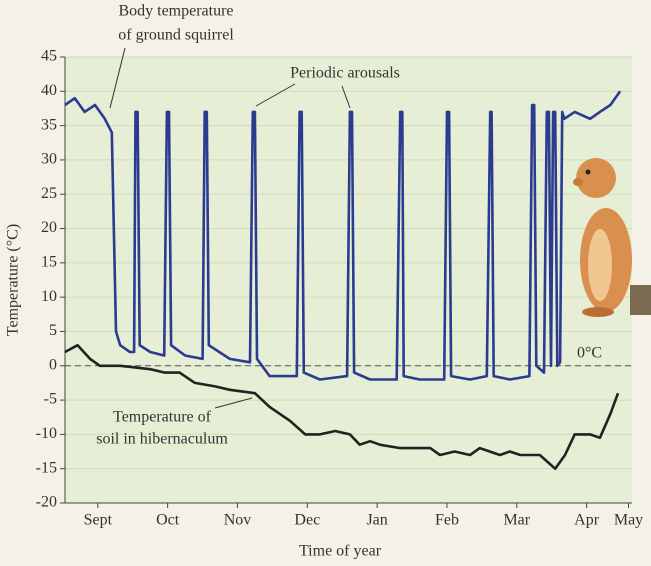 This screenshot has width=651, height=566. Describe the element at coordinates (345, 73) in the screenshot. I see `annotation: Periodic arousals` at that location.